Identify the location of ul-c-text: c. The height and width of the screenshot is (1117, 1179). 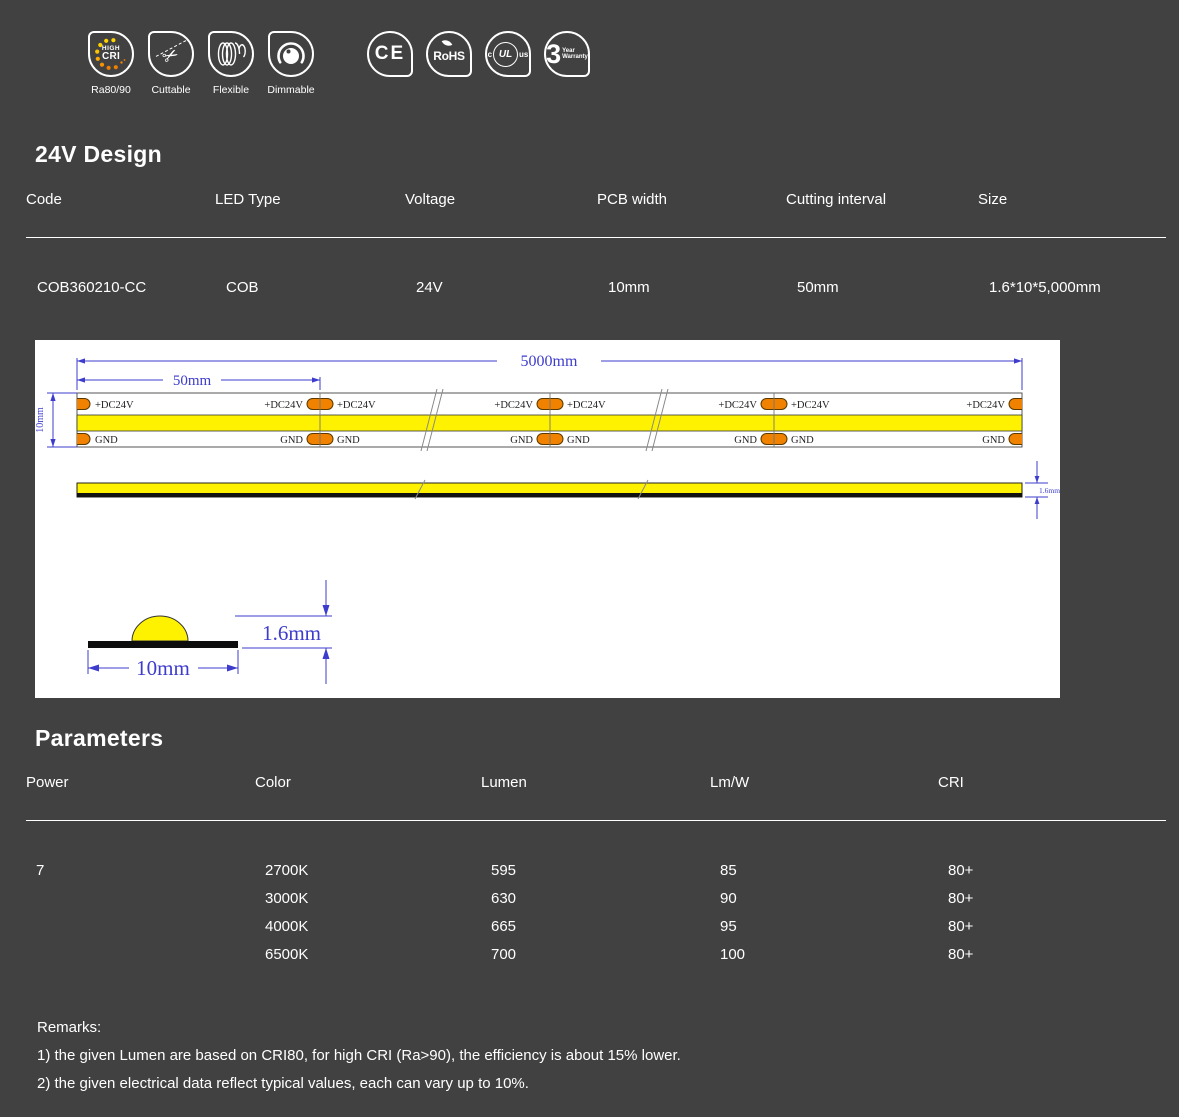
(490, 54).